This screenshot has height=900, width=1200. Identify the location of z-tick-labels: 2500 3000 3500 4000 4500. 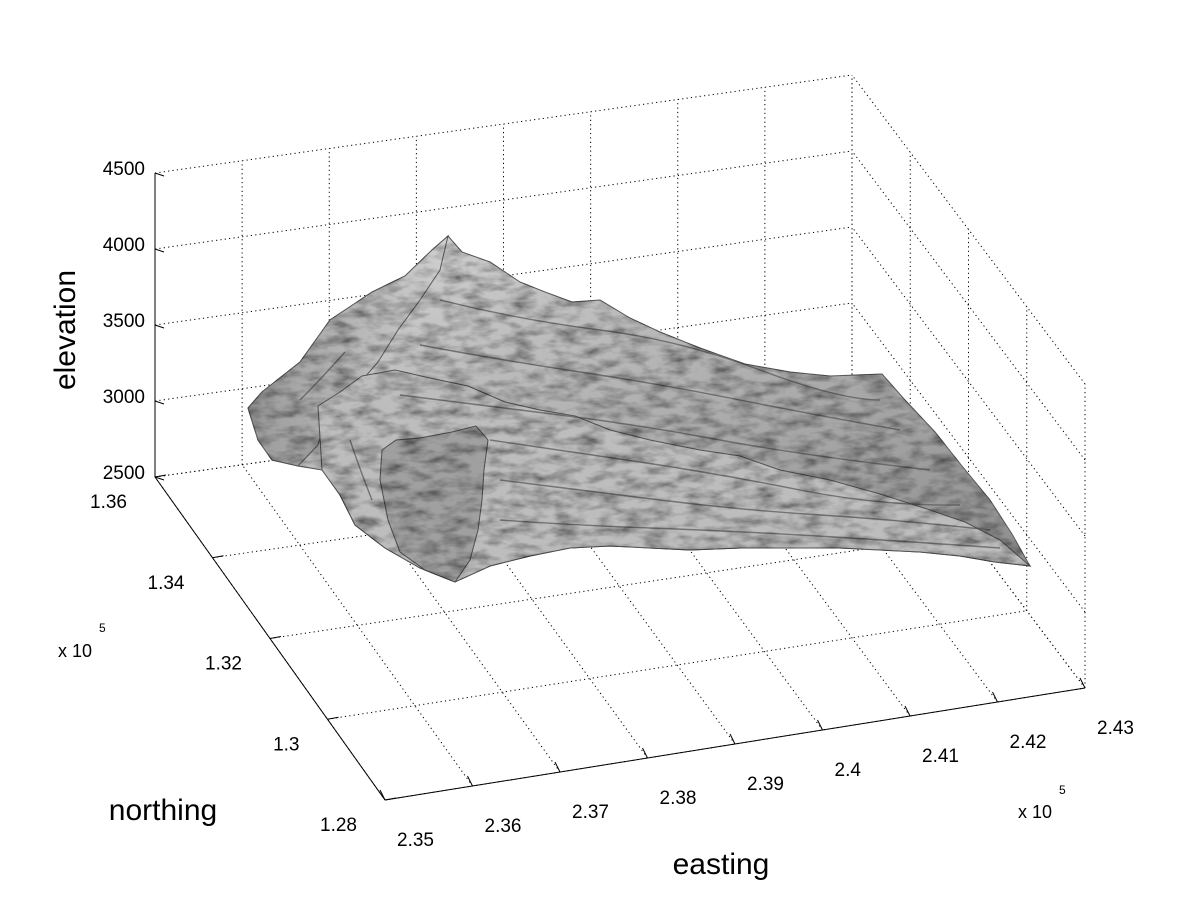
(124, 321).